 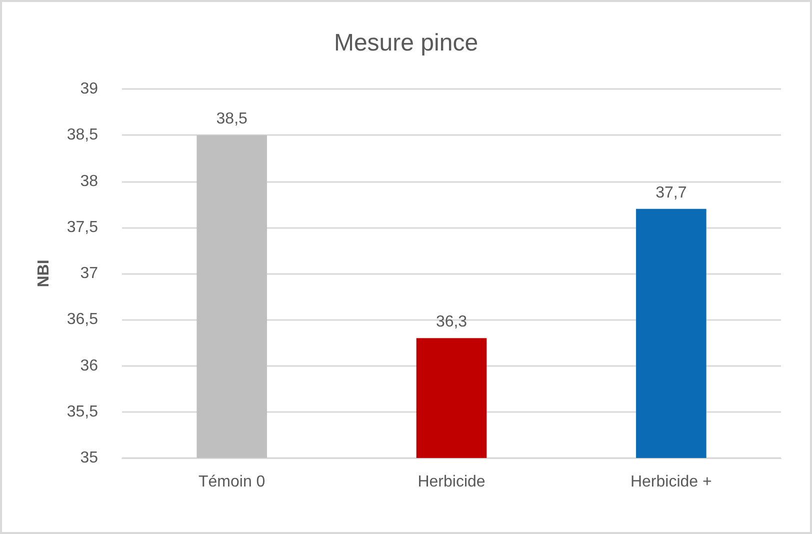 I want to click on data-label: 36,3, so click(x=452, y=322).